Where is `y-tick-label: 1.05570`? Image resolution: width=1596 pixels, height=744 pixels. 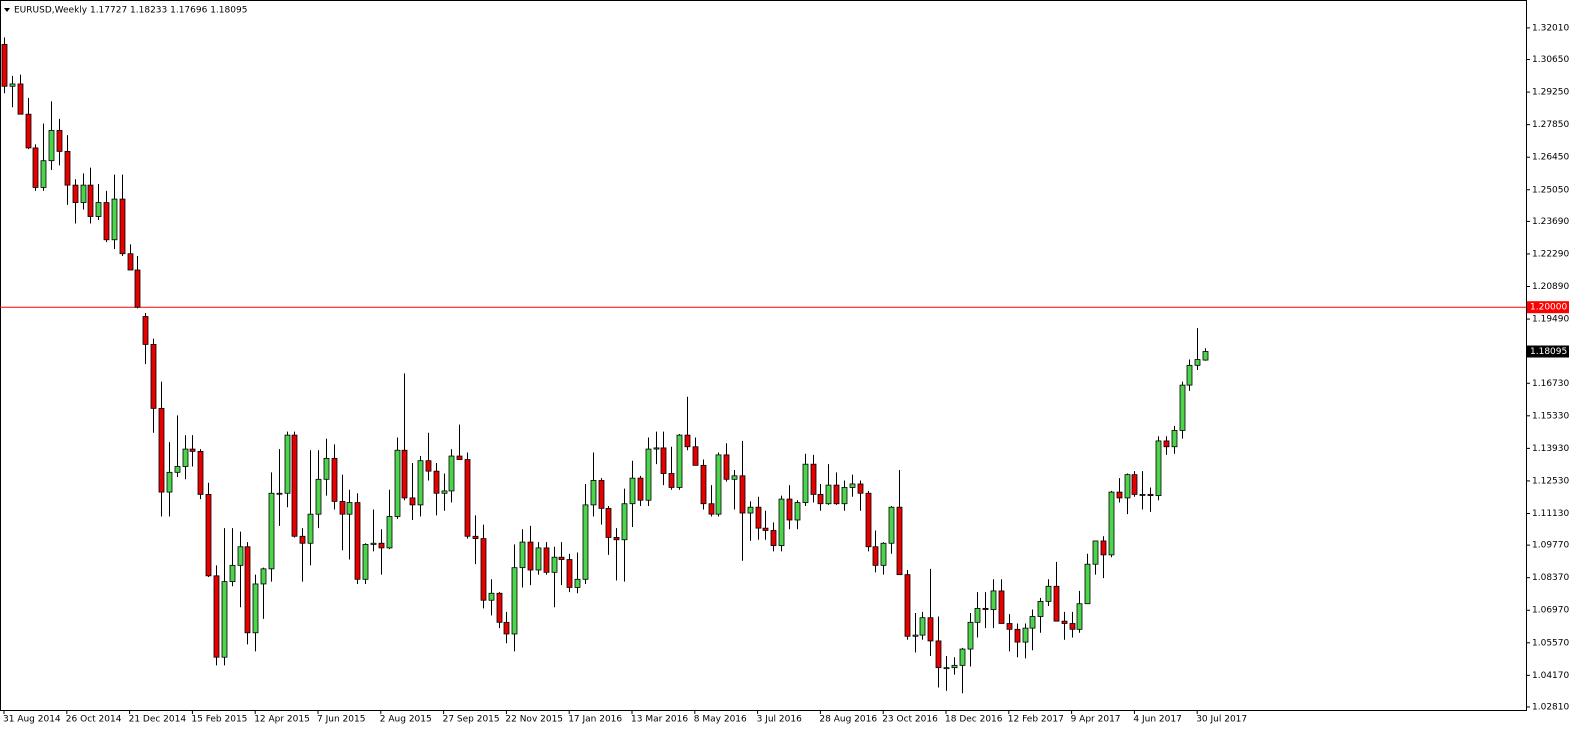 y-tick-label: 1.05570 is located at coordinates (1550, 643).